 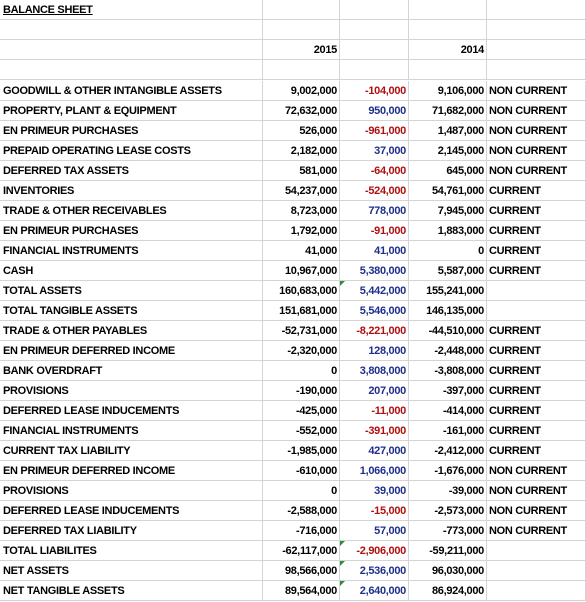 I want to click on row-label: INVENTORIES, so click(x=131, y=191).